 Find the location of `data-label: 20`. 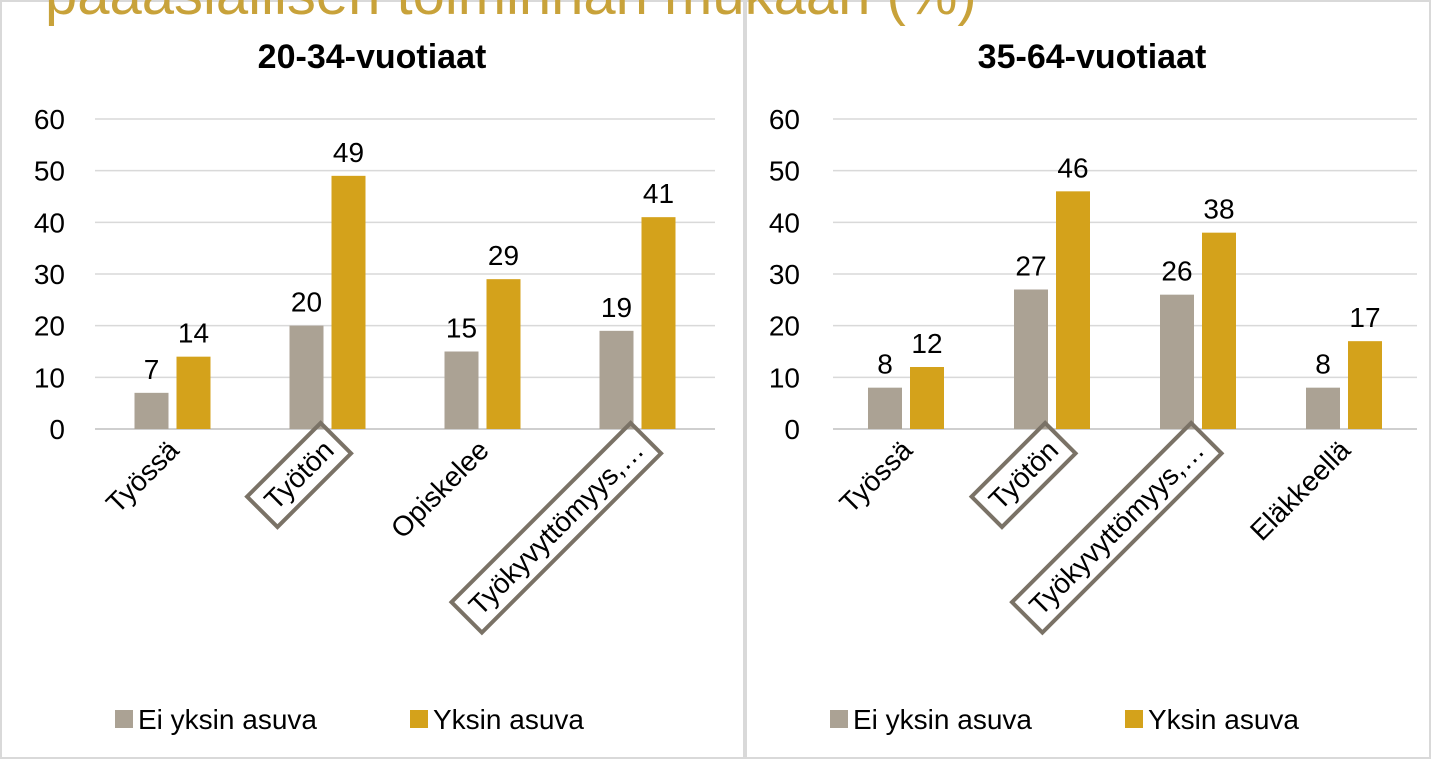

data-label: 20 is located at coordinates (306, 302).